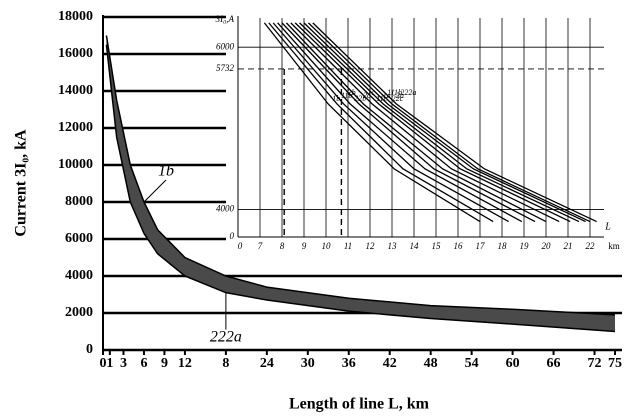 The height and width of the screenshot is (416, 633). I want to click on curve-label: 22b, so click(360, 98).